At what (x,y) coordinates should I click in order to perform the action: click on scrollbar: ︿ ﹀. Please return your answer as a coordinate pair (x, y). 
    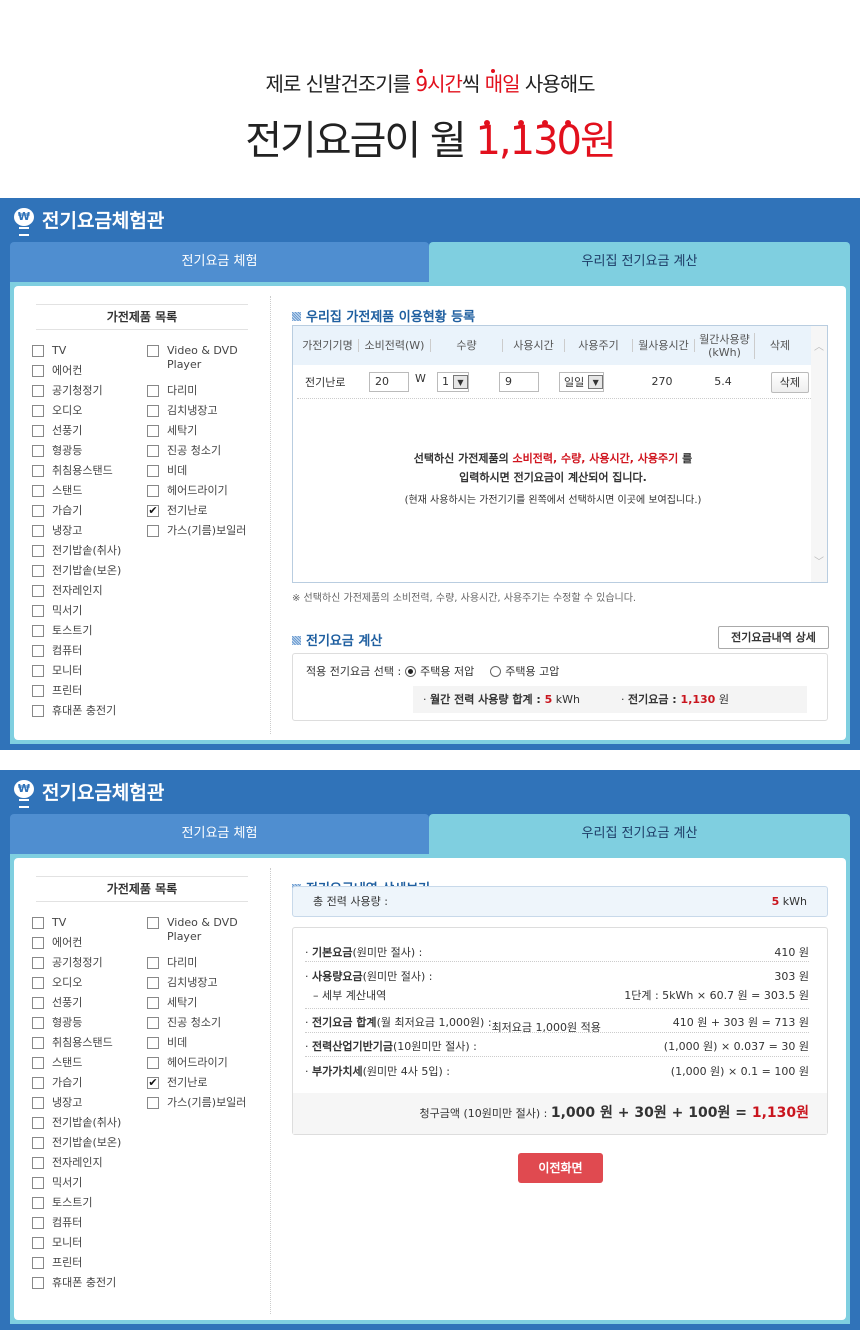
    Looking at the image, I should click on (819, 454).